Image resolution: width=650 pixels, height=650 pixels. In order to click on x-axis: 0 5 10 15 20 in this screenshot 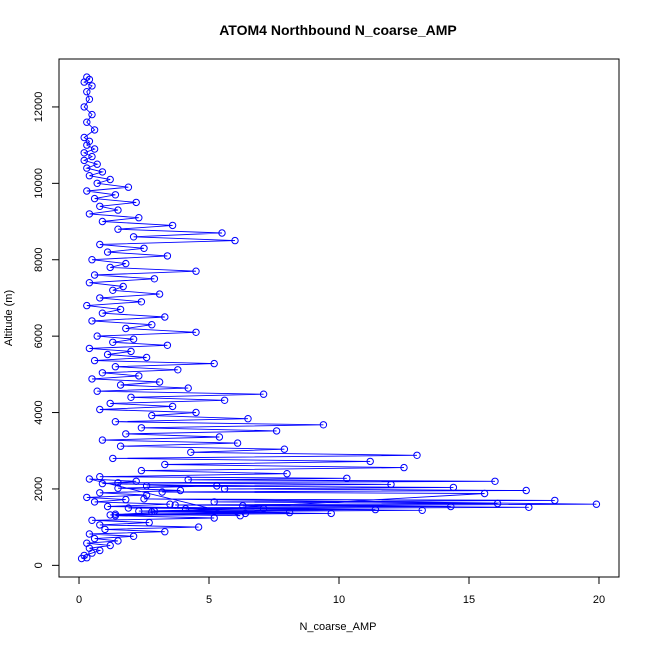, I will do `click(340, 591)`.